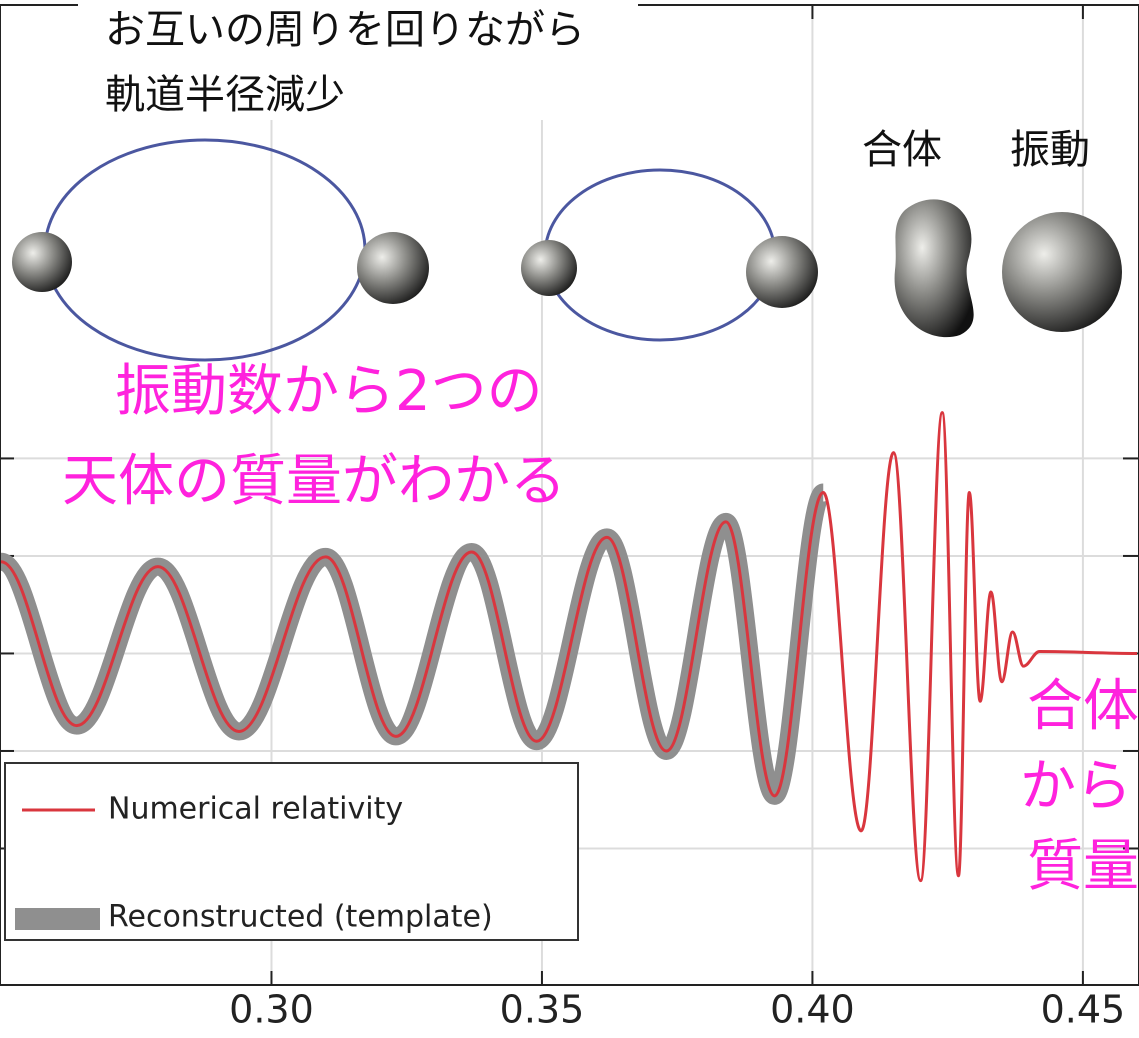 The height and width of the screenshot is (1038, 1139). What do you see at coordinates (329, 391) in the screenshot?
I see `annotation: 振動数から2つの` at bounding box center [329, 391].